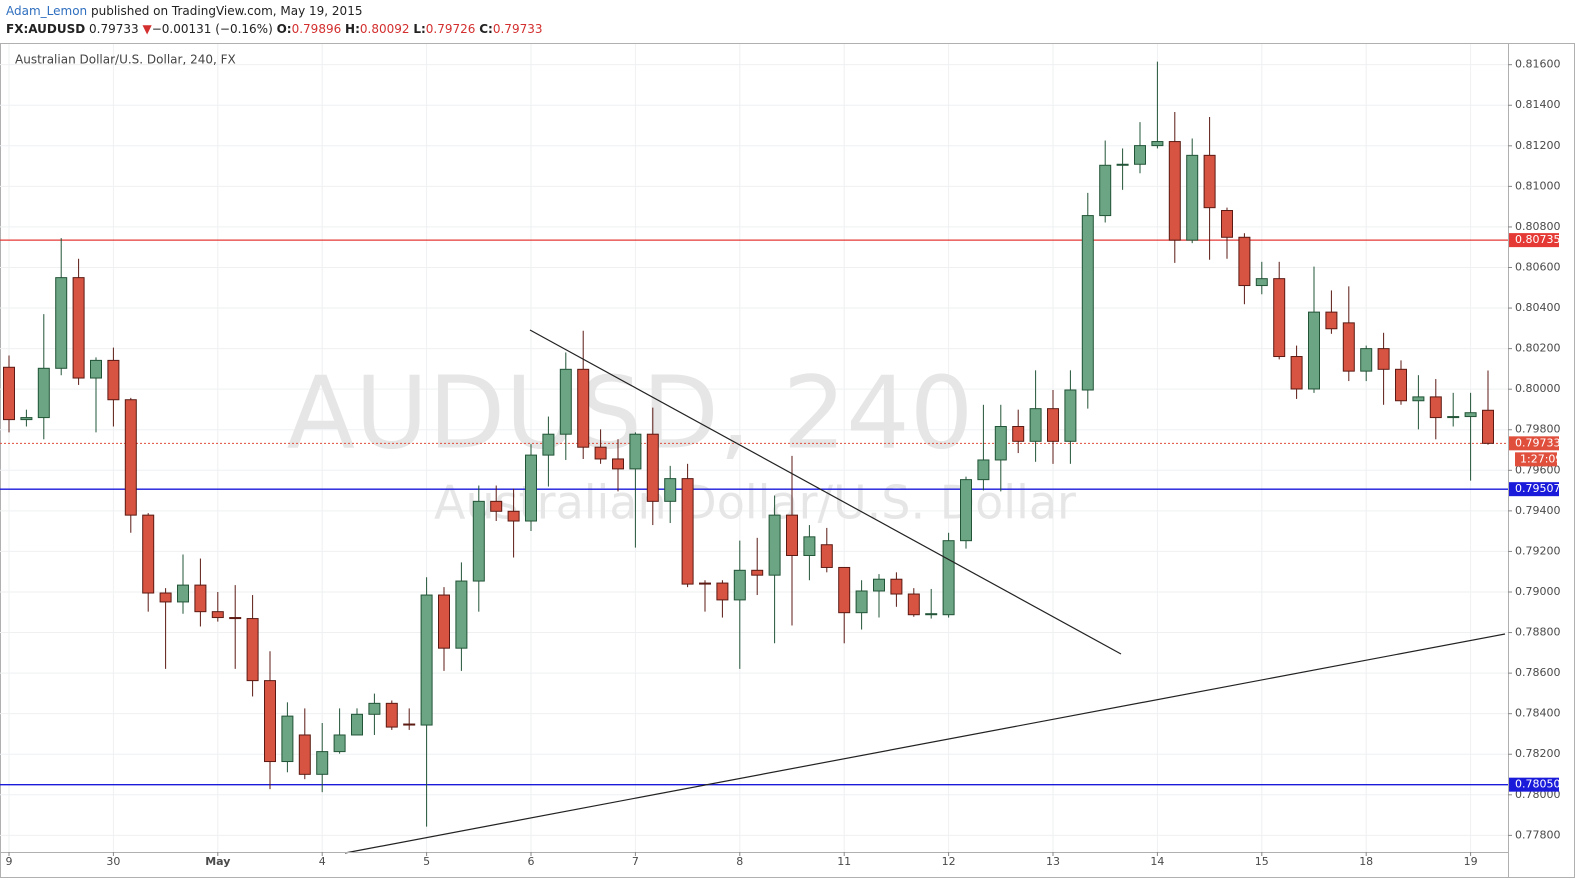  Describe the element at coordinates (739, 861) in the screenshot. I see `x-tick-label: 8` at that location.